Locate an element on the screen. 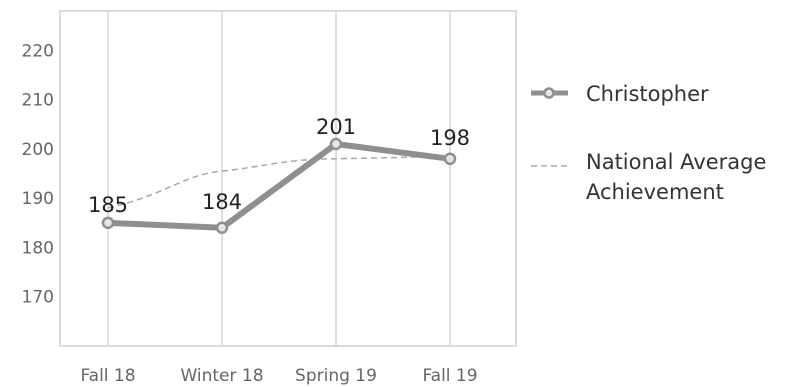 This screenshot has height=387, width=809. y-axis-ticks: 170 180 190 200 210 220 is located at coordinates (38, 174).